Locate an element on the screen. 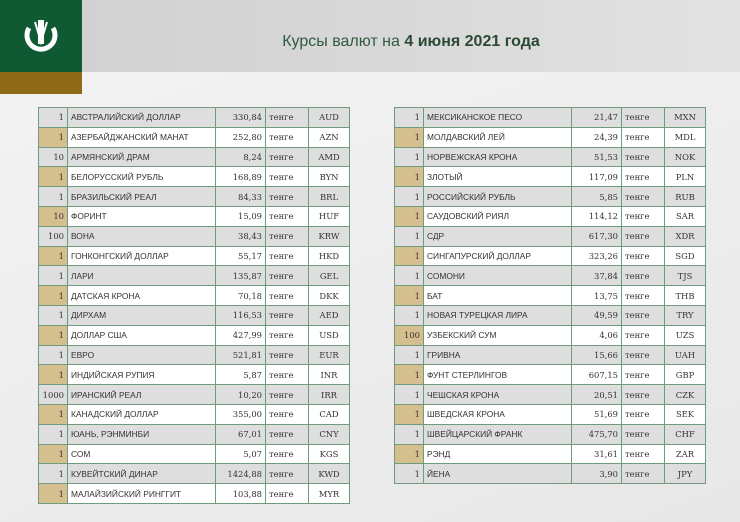  currency-name-cell: ИНДИЙСКАЯ РУПИЯ is located at coordinates (141, 375).